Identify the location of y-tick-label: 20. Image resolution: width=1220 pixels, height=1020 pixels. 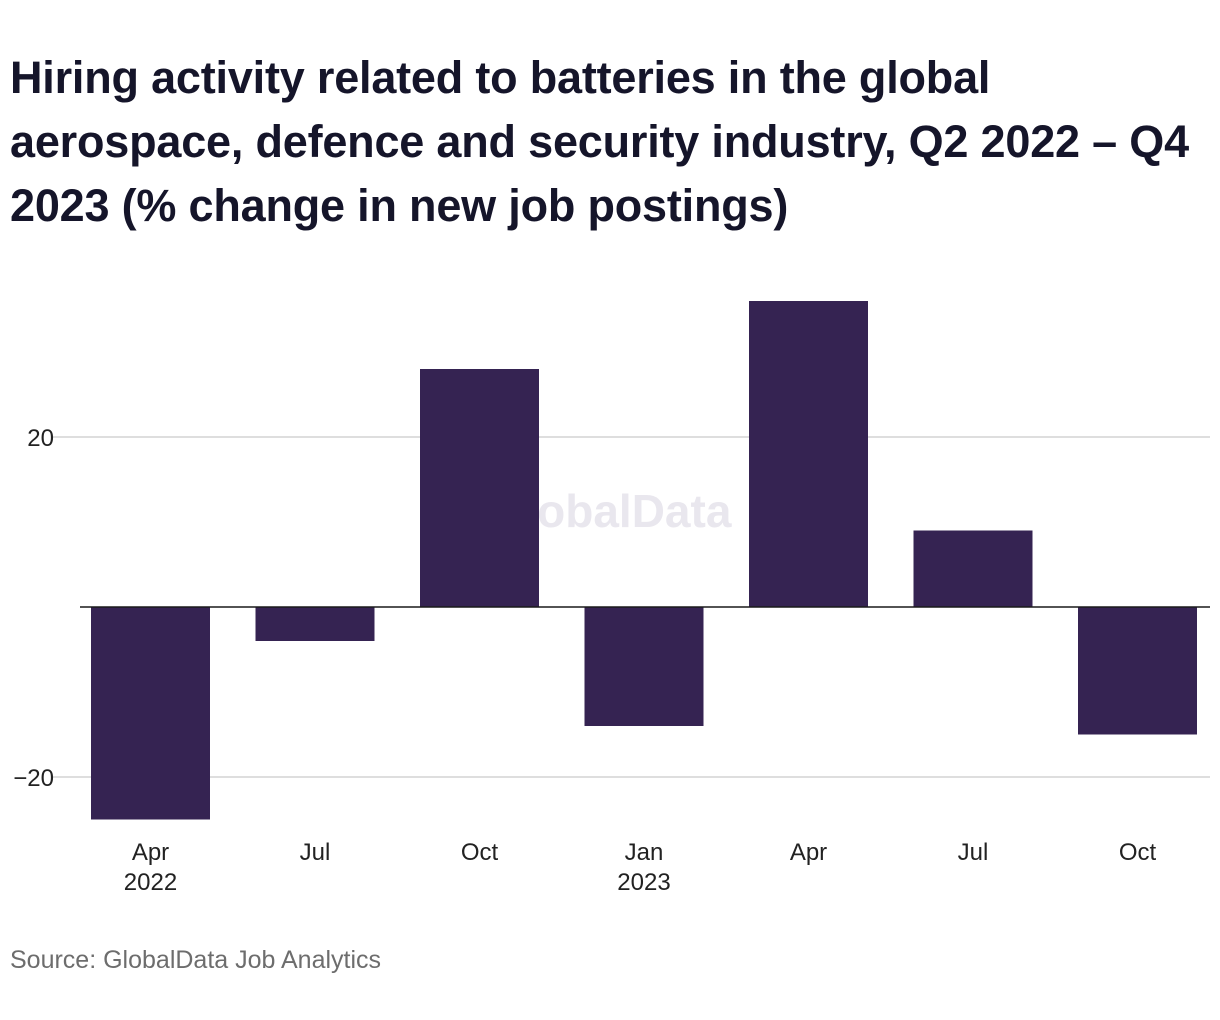
(40, 438).